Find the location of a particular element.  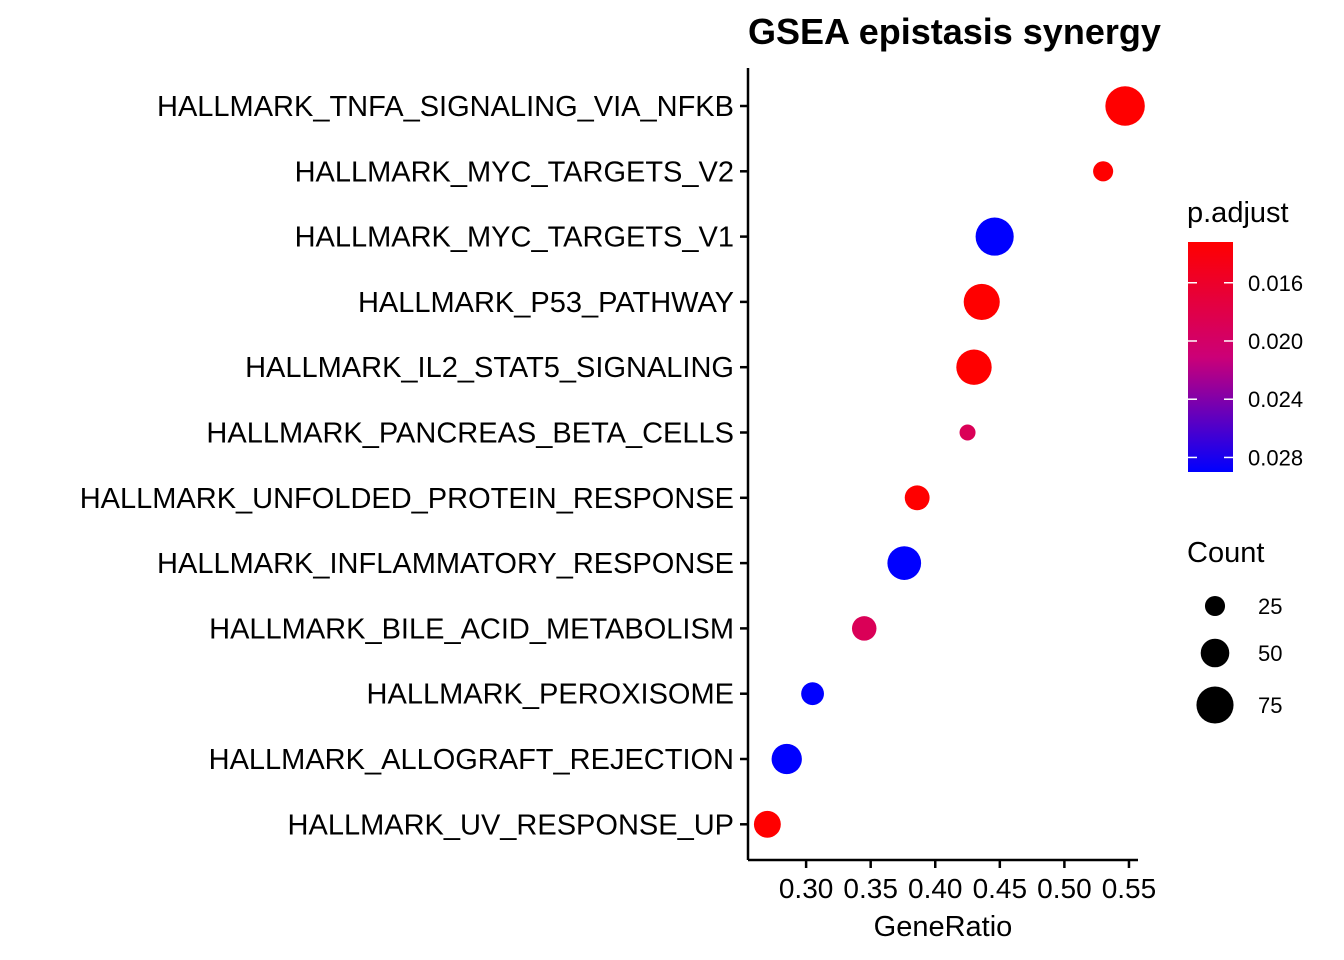

color-legend-bar is located at coordinates (1210, 357).